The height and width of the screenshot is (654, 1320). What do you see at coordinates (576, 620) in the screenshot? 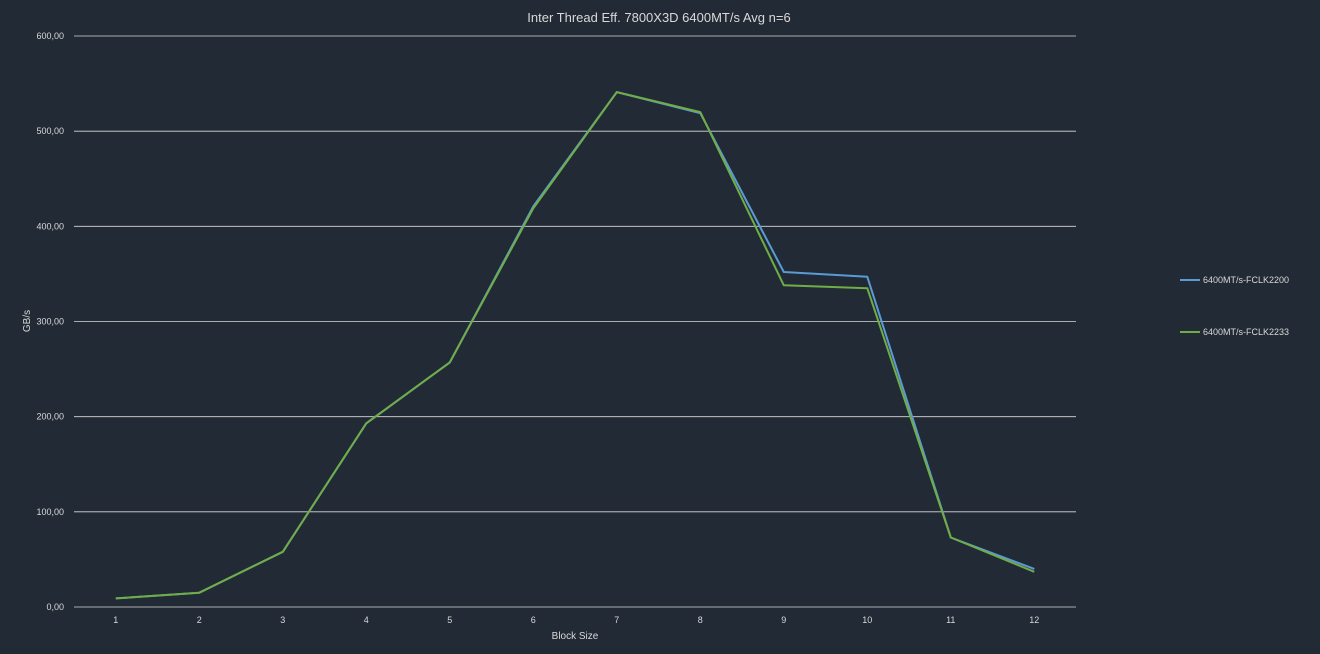
I see `x-axis-ticks: 1 2 3 4 5 6 7 8 9 10 11 12` at bounding box center [576, 620].